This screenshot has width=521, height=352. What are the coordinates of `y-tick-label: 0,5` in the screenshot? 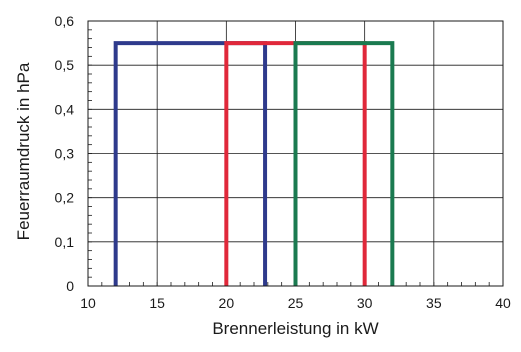 It's located at (65, 65).